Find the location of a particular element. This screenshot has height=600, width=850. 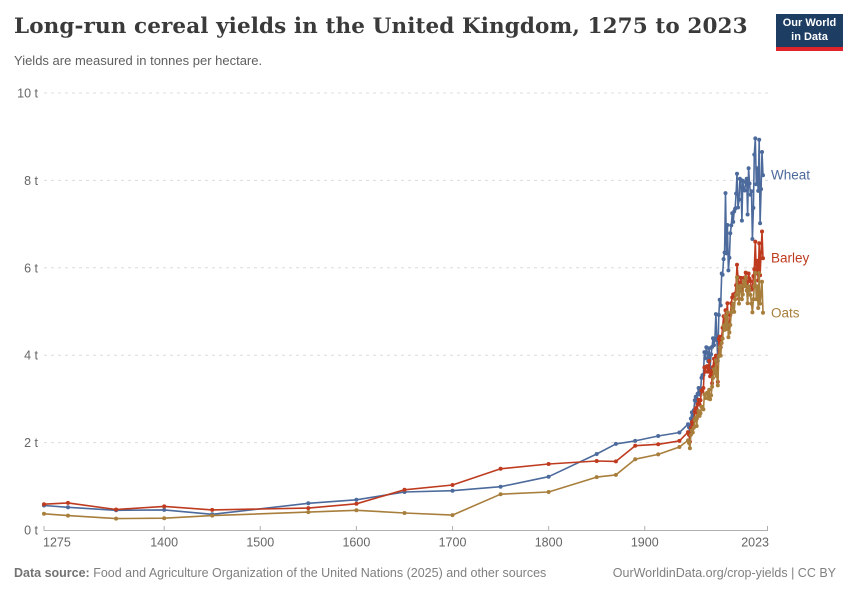

series-label-barley: Barley is located at coordinates (790, 258).